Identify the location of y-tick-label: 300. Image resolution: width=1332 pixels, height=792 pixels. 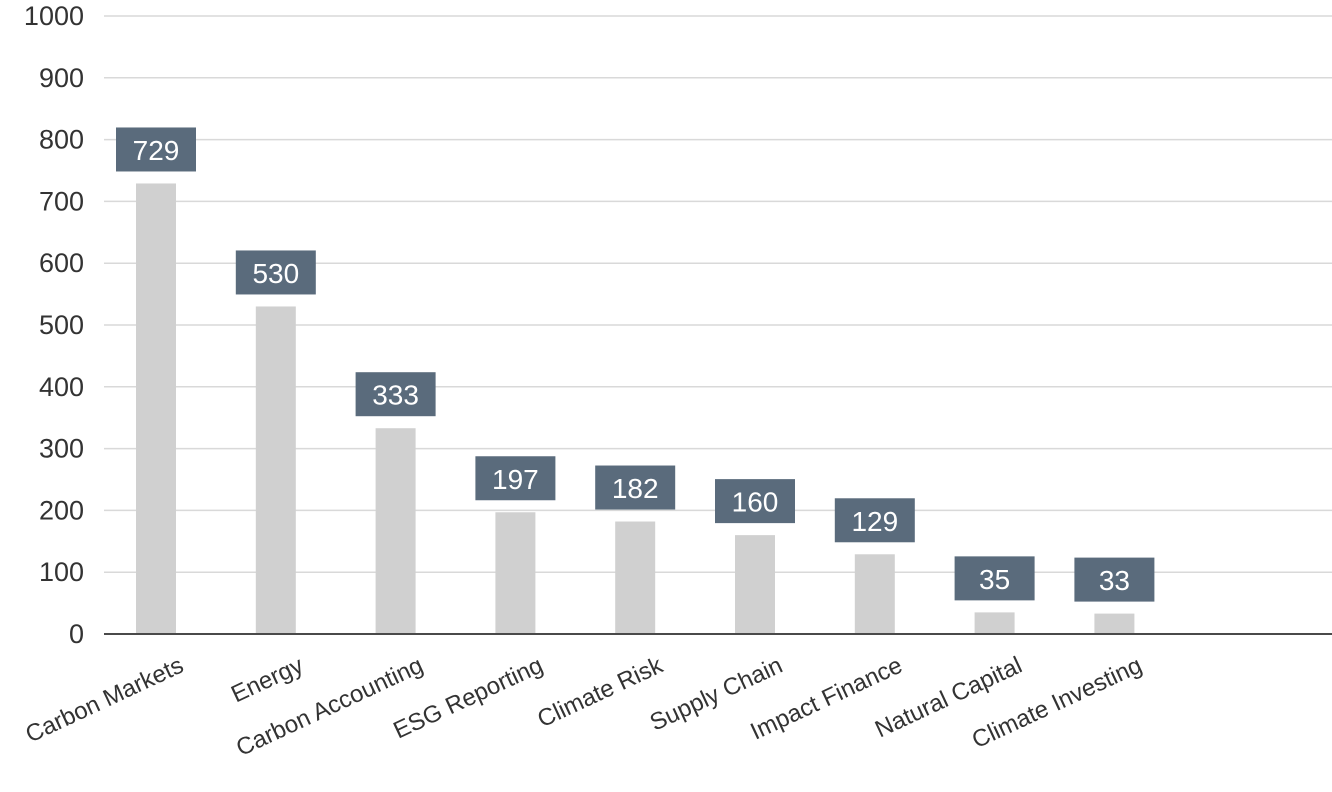
(61, 449).